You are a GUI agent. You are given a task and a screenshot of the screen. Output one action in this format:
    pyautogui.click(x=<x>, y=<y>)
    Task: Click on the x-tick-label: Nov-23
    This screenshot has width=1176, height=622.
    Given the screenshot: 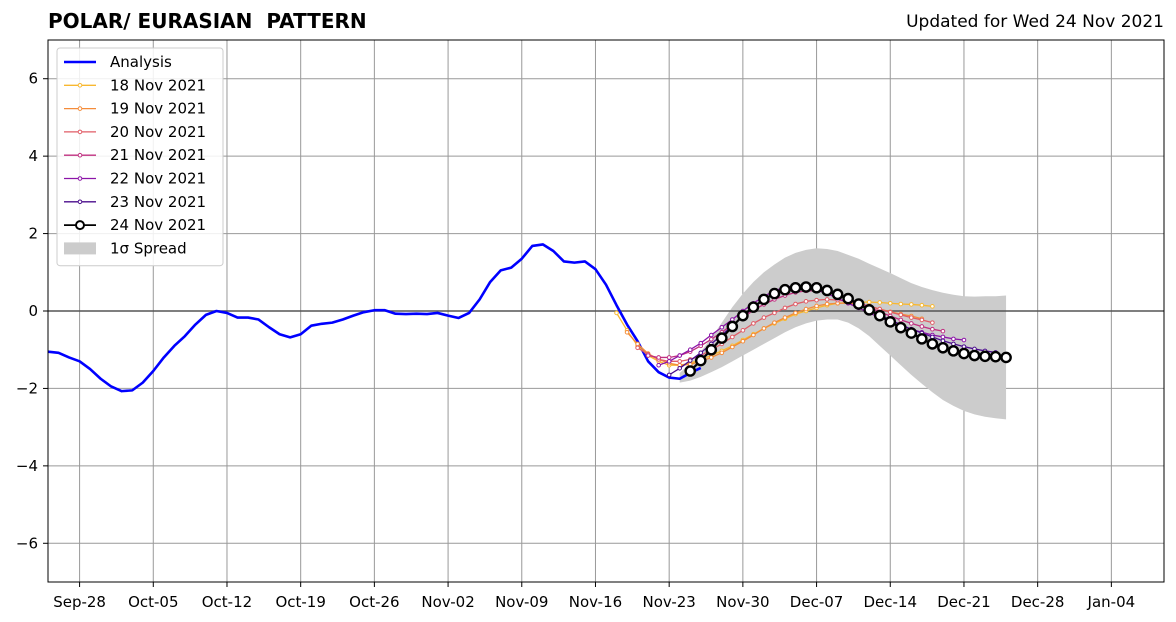 What is the action you would take?
    pyautogui.click(x=668, y=602)
    